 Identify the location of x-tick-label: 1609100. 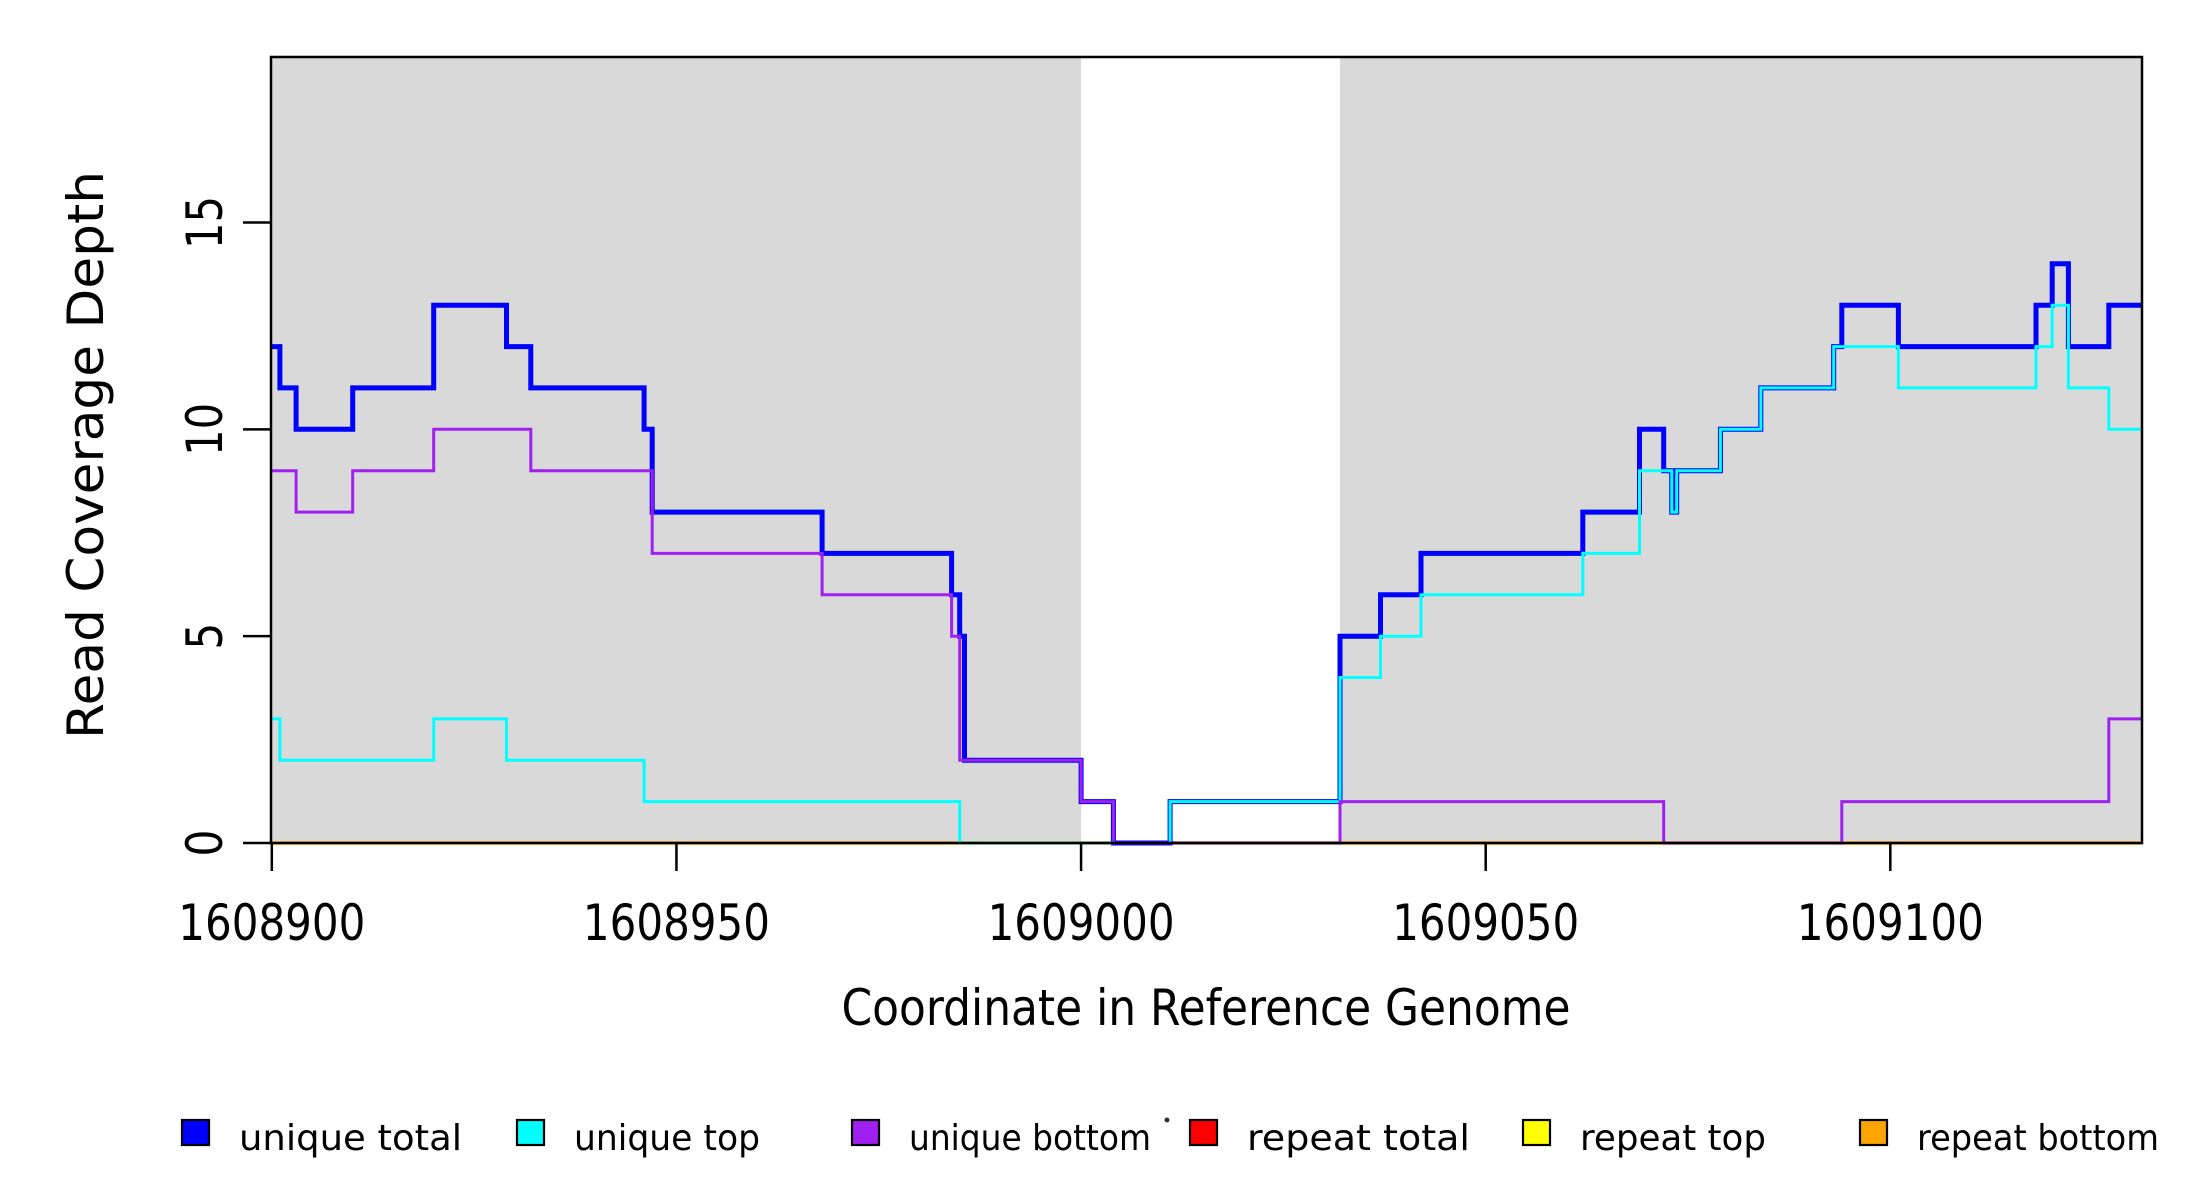
(1890, 923).